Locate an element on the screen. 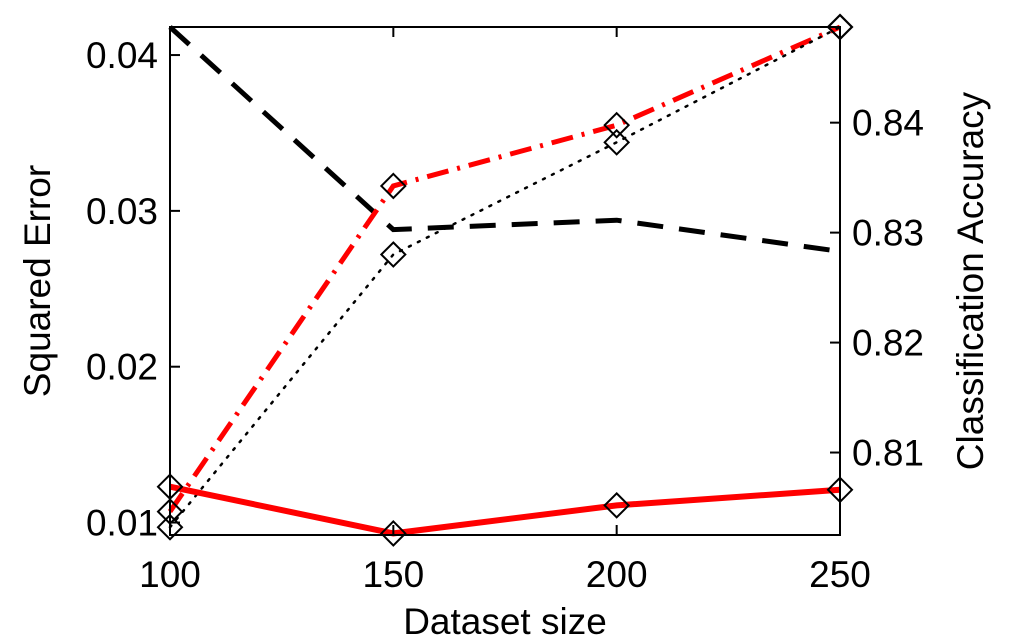  x-tick-label: 100 is located at coordinates (170, 574).